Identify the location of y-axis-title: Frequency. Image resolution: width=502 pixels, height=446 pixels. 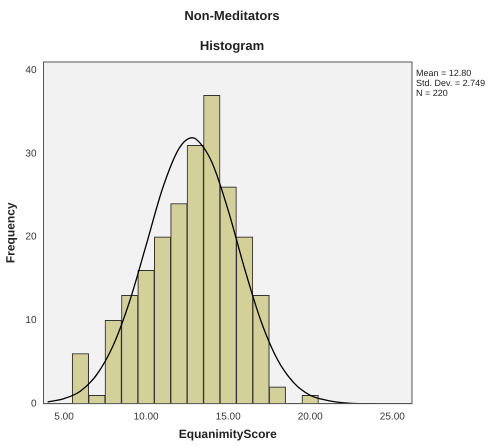
(11, 233).